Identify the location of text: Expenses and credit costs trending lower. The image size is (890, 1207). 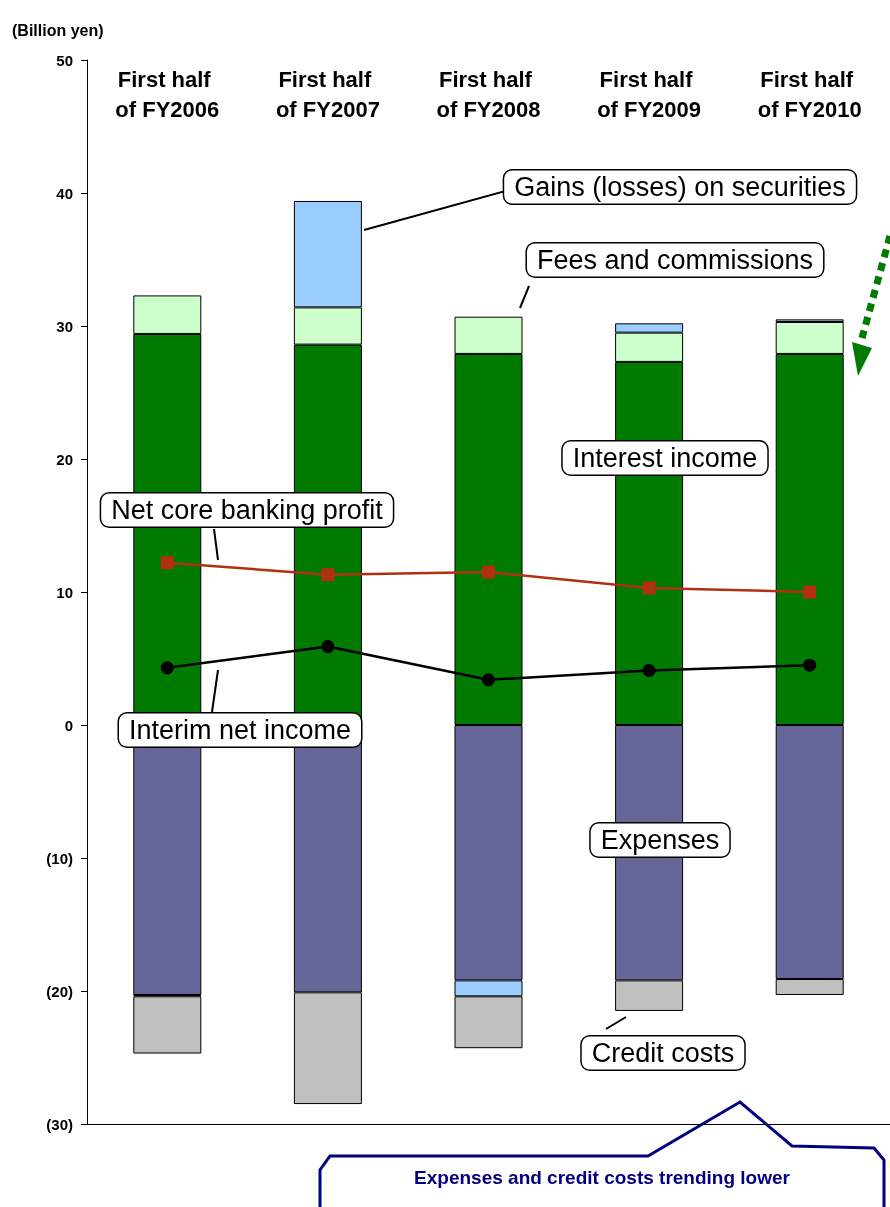
(602, 1177).